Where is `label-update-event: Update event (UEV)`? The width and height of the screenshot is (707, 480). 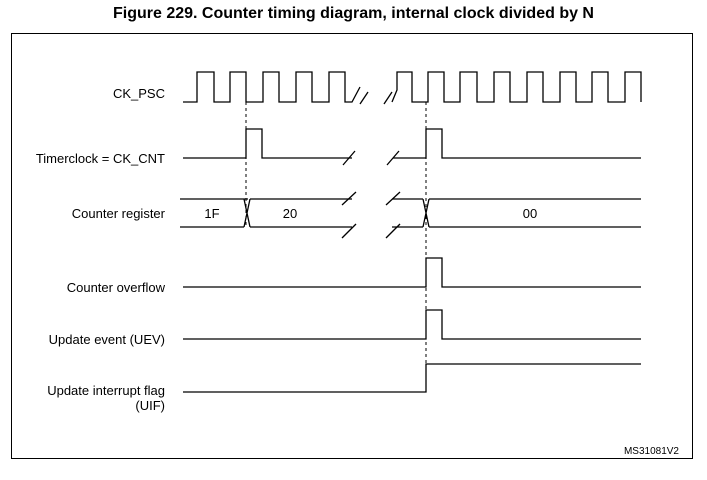
label-update-event: Update event (UEV) is located at coordinates (106, 339).